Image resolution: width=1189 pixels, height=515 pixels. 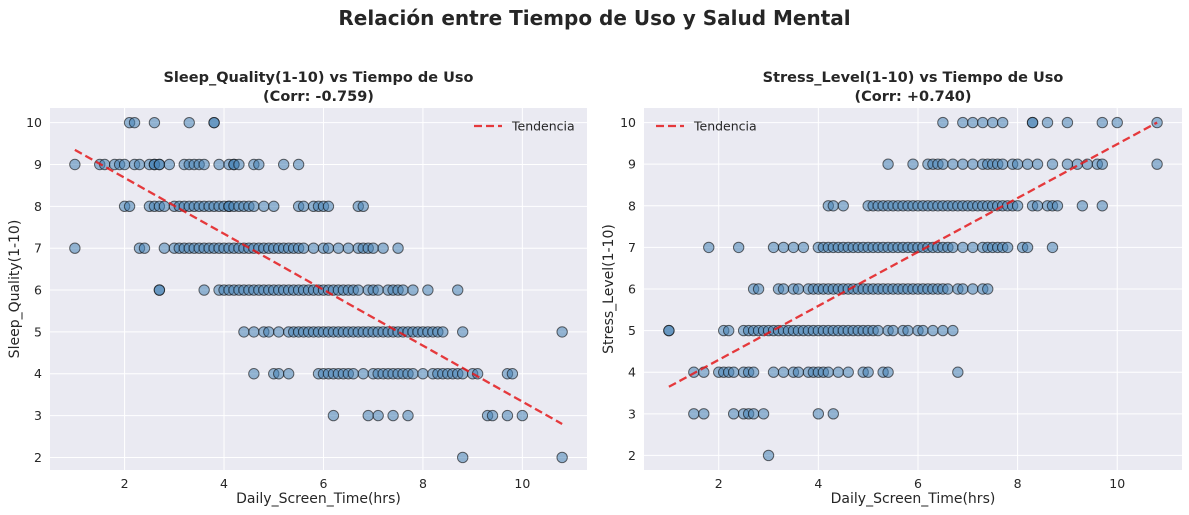 What do you see at coordinates (632, 330) in the screenshot?
I see `y-tick-label: 5` at bounding box center [632, 330].